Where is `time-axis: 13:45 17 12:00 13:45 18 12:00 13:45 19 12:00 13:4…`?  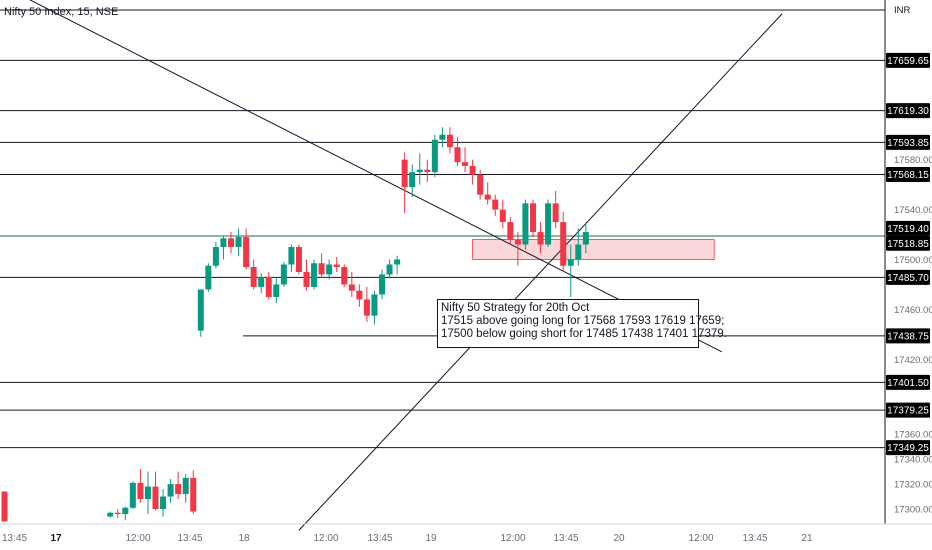 time-axis: 13:45 17 12:00 13:45 18 12:00 13:45 19 12:00 13:4… is located at coordinates (466, 533).